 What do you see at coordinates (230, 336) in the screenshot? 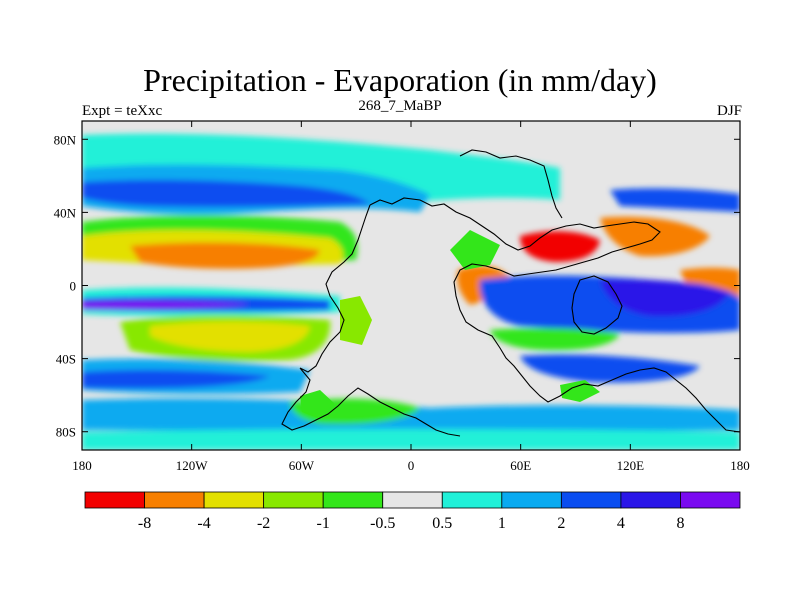
I see `blob-subtropic-south-yellow` at bounding box center [230, 336].